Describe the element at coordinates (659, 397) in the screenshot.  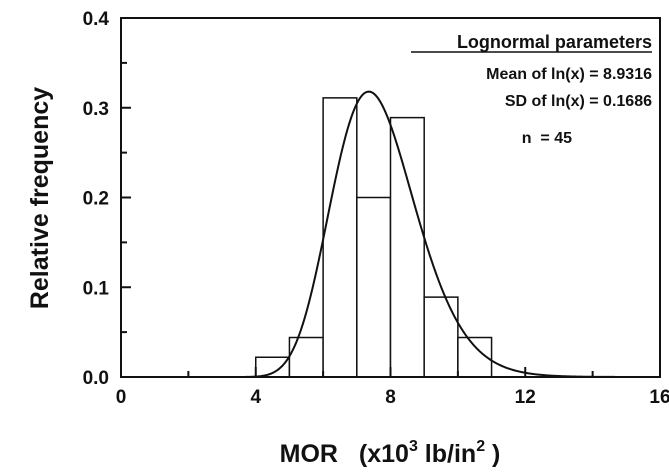
I see `x-tick-label: 16` at that location.